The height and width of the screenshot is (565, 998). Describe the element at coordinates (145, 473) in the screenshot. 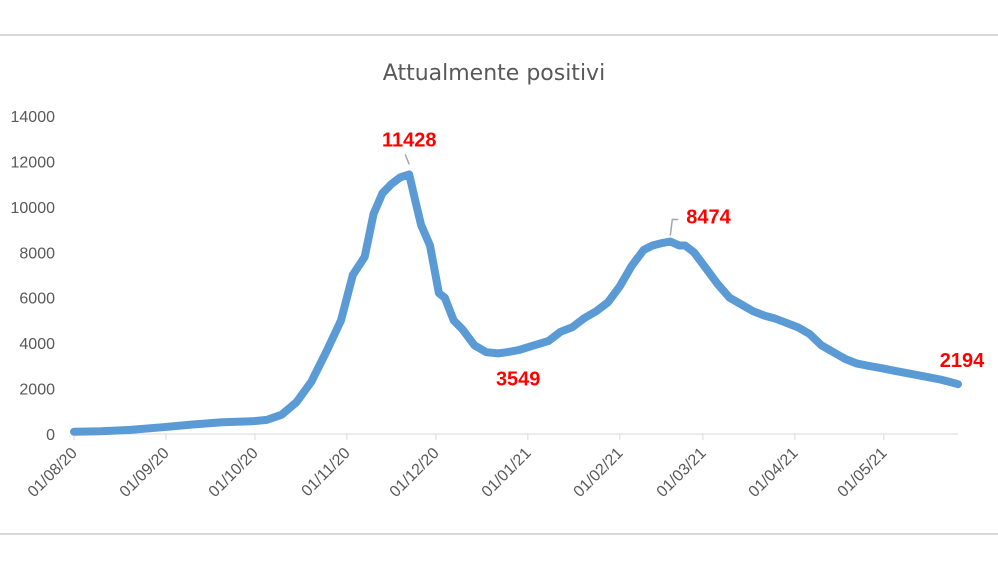

I see `x-tick-label: 01/09/20` at that location.